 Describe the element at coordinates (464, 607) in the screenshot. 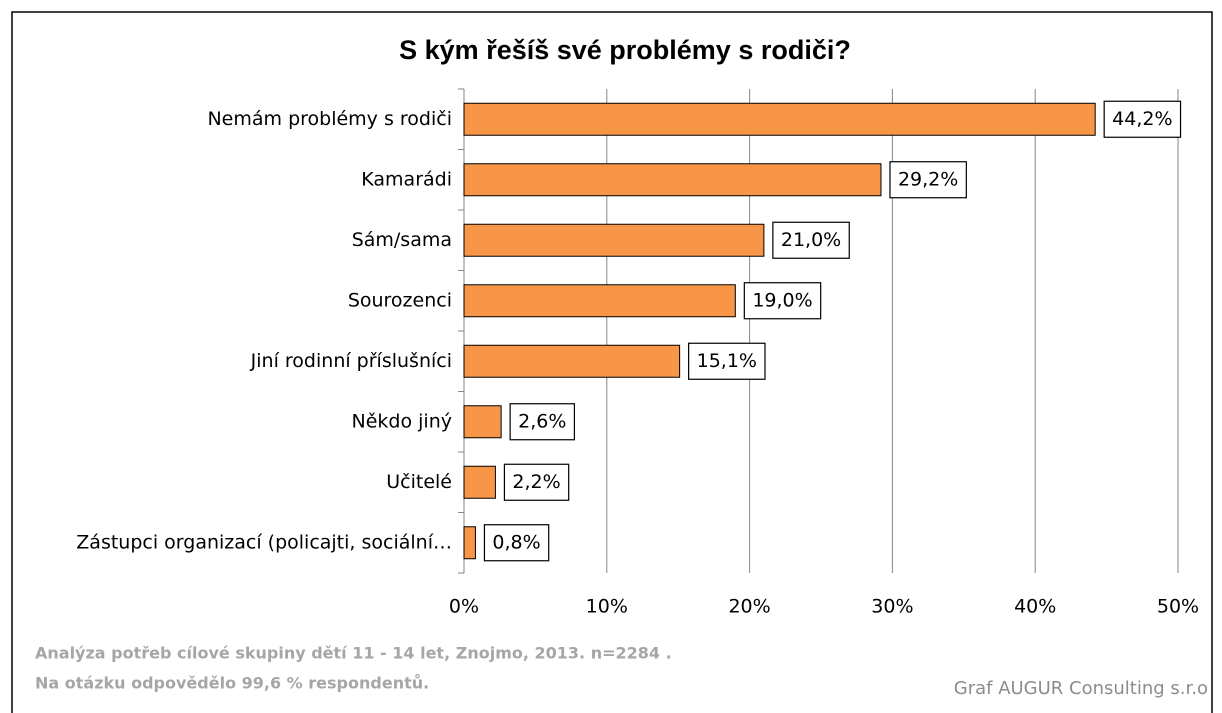

I see `x-tick-label: 0%` at that location.